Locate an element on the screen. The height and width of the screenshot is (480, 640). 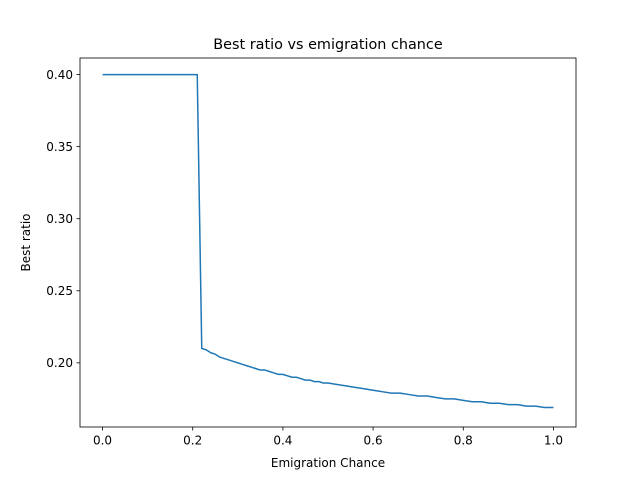
x-axis-label: Emigration Chance is located at coordinates (328, 463).